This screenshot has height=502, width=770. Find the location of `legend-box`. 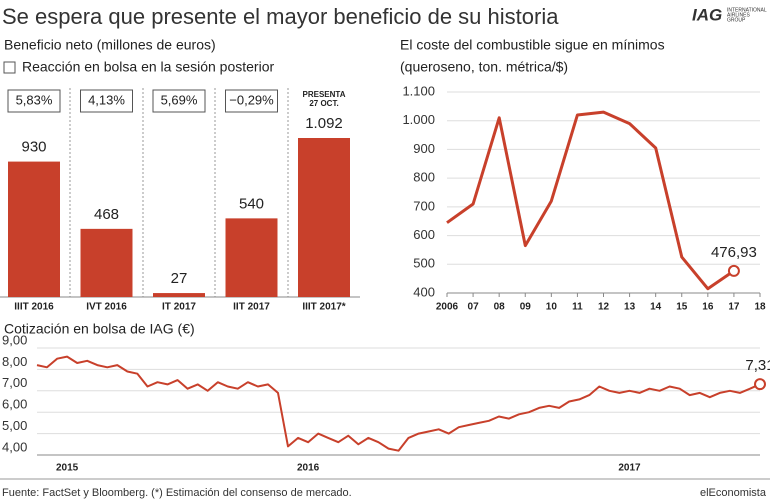

legend-box is located at coordinates (9, 67).